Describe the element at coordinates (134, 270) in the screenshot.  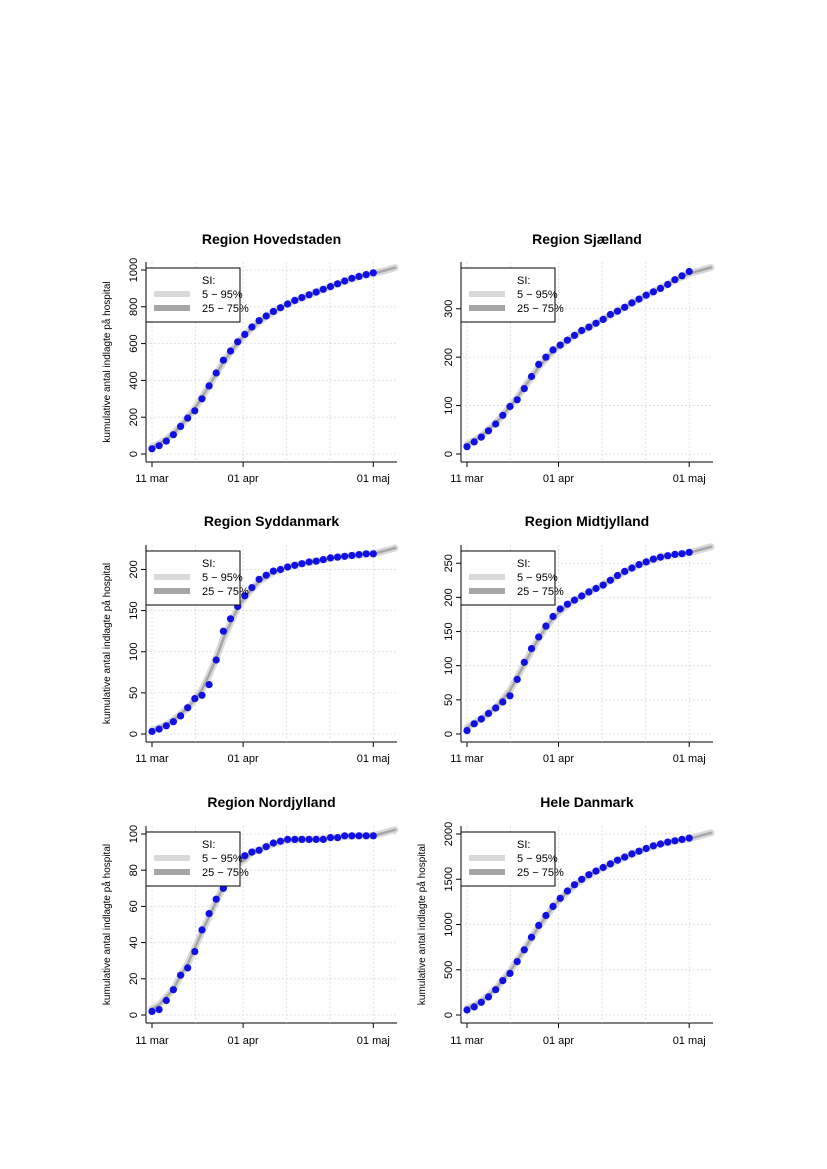
I see `y-tick-label: 1000` at that location.